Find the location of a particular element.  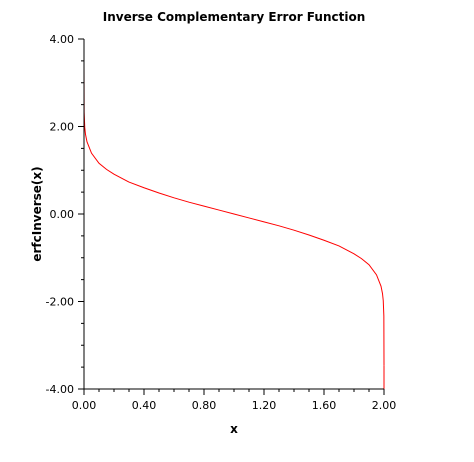

x-tick-label: 1.60 is located at coordinates (324, 405).